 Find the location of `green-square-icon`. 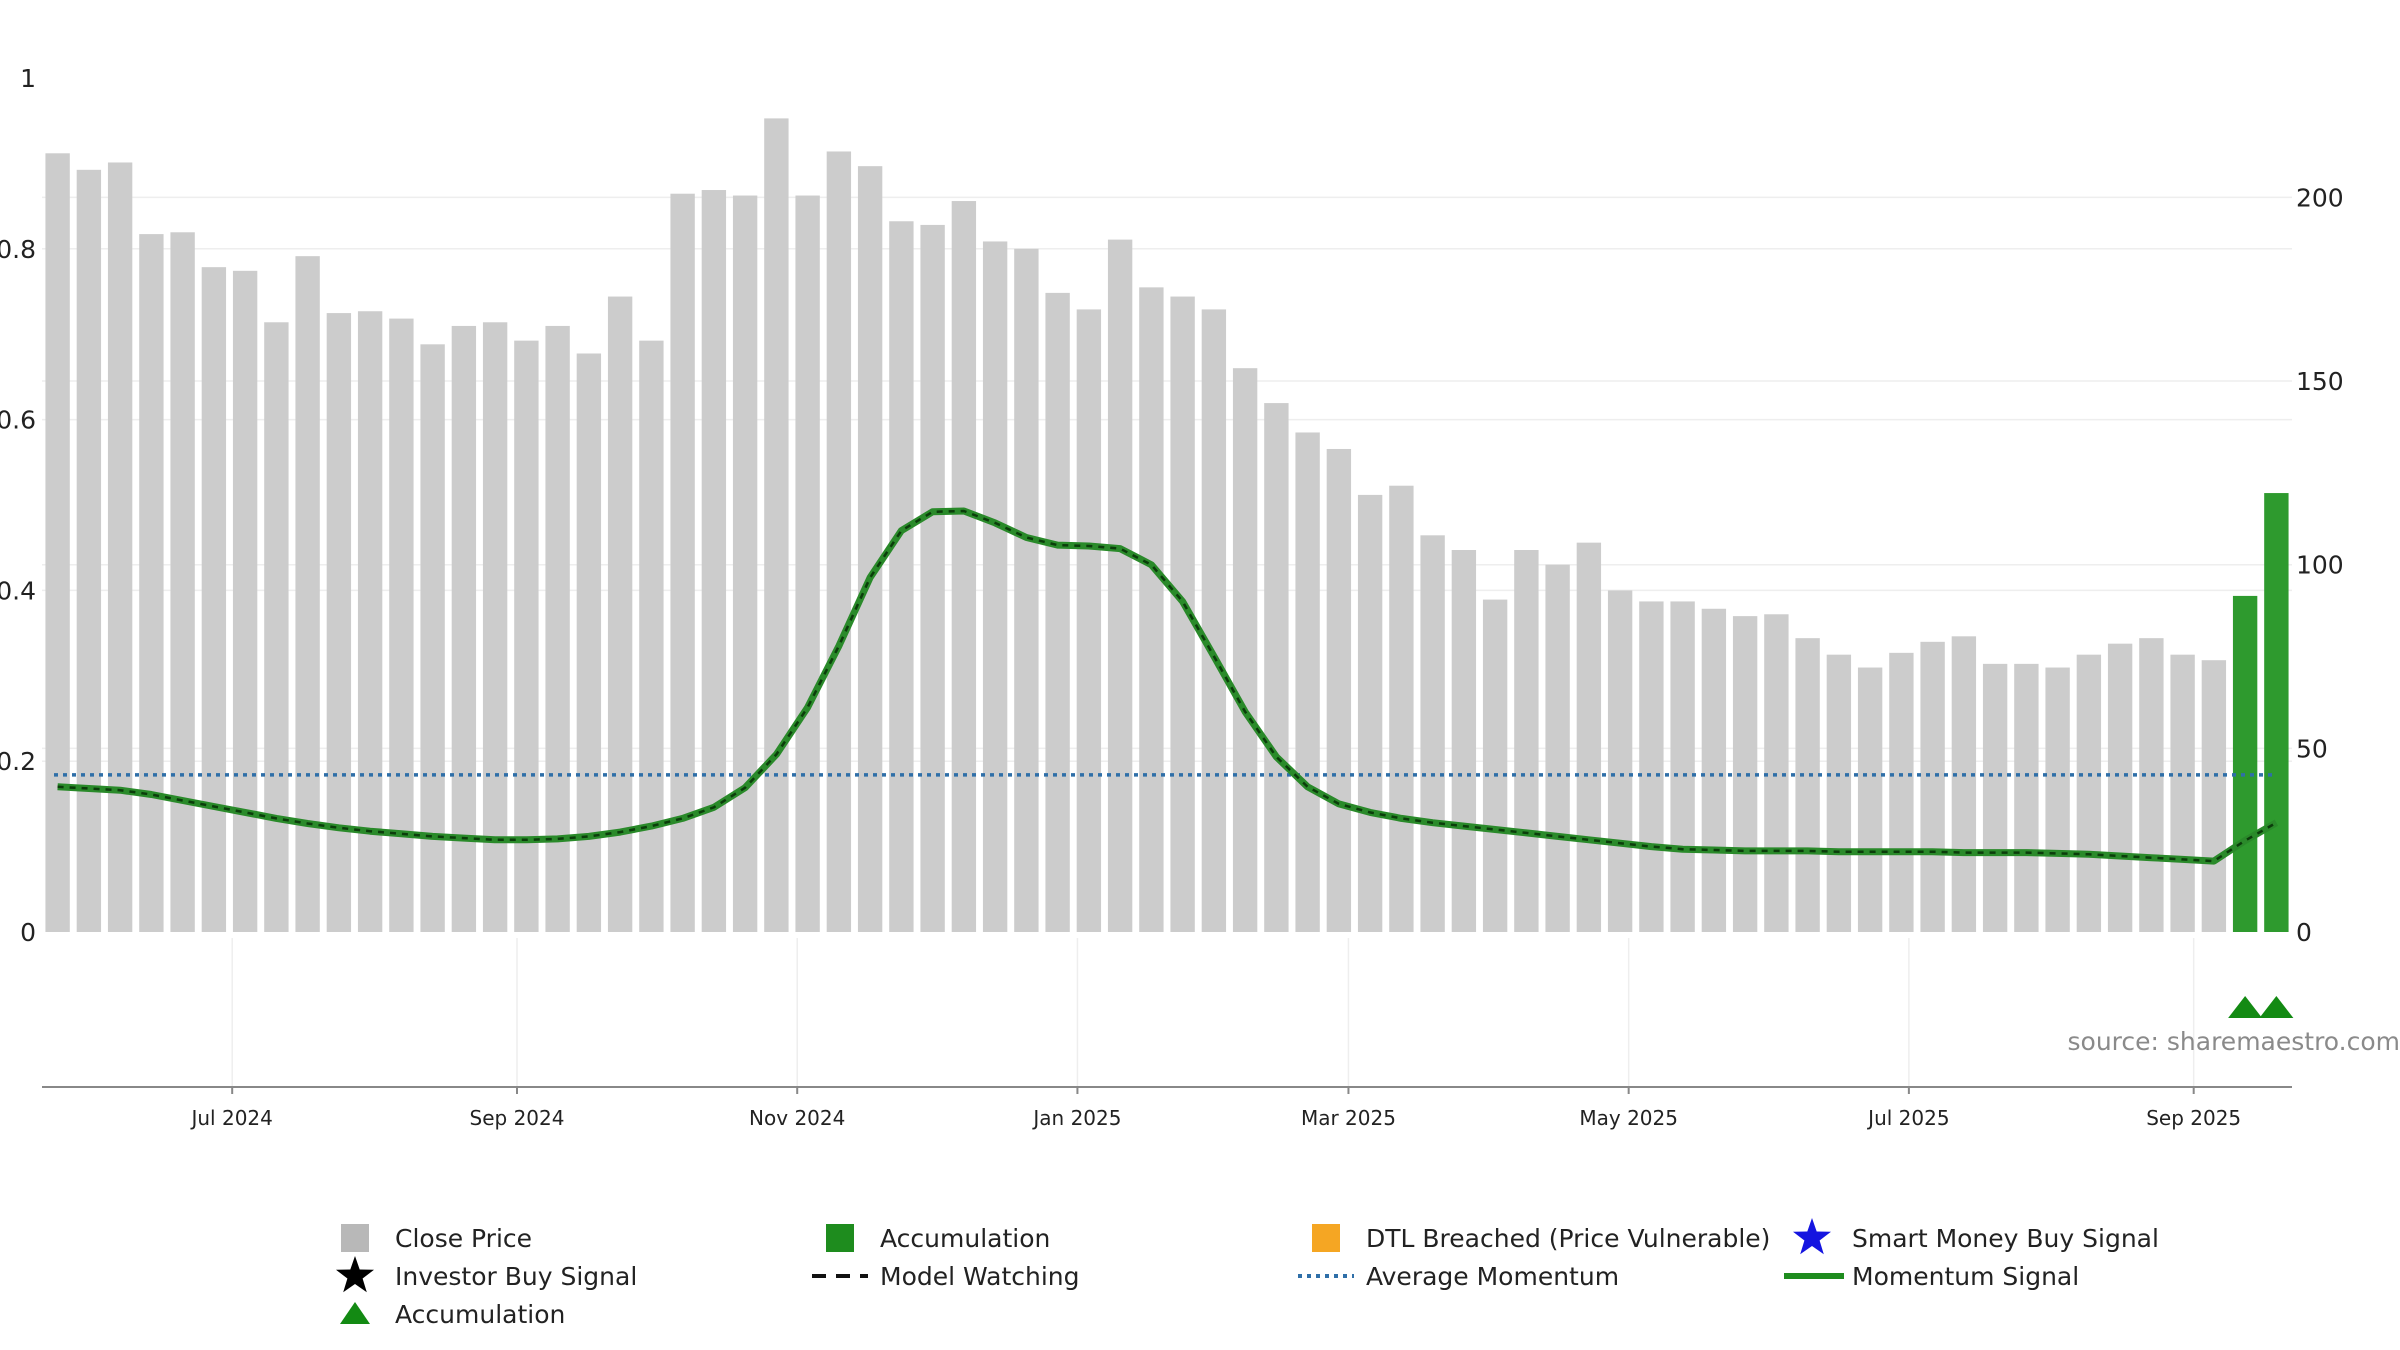

green-square-icon is located at coordinates (840, 1238).